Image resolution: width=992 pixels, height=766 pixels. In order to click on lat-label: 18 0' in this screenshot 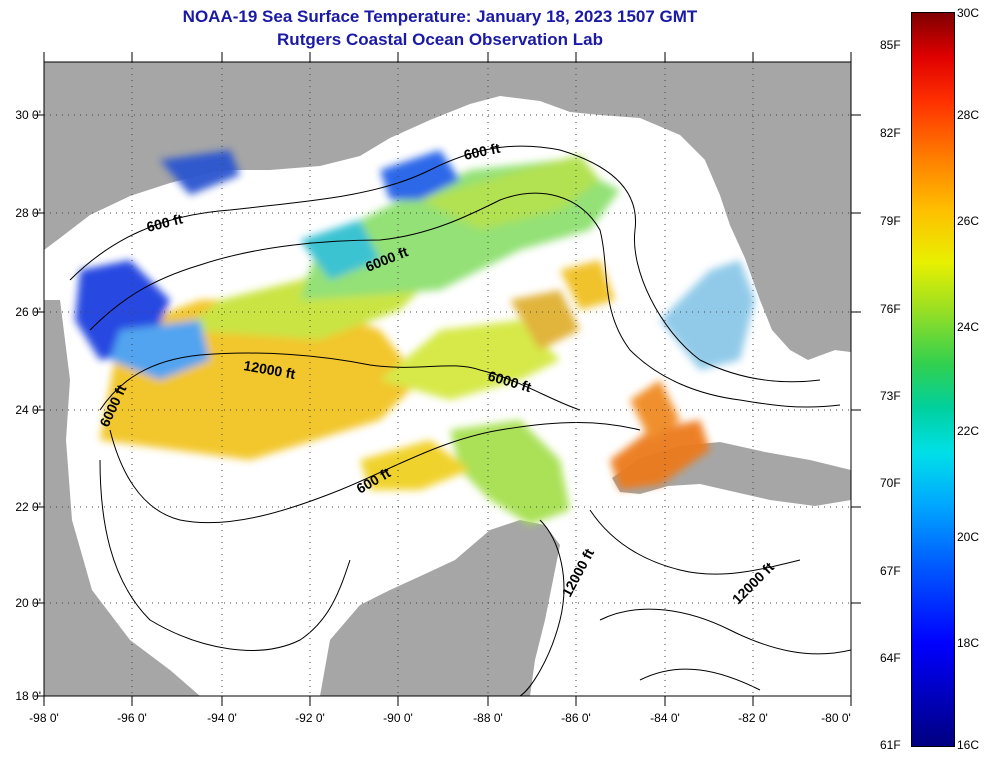, I will do `click(28, 696)`.